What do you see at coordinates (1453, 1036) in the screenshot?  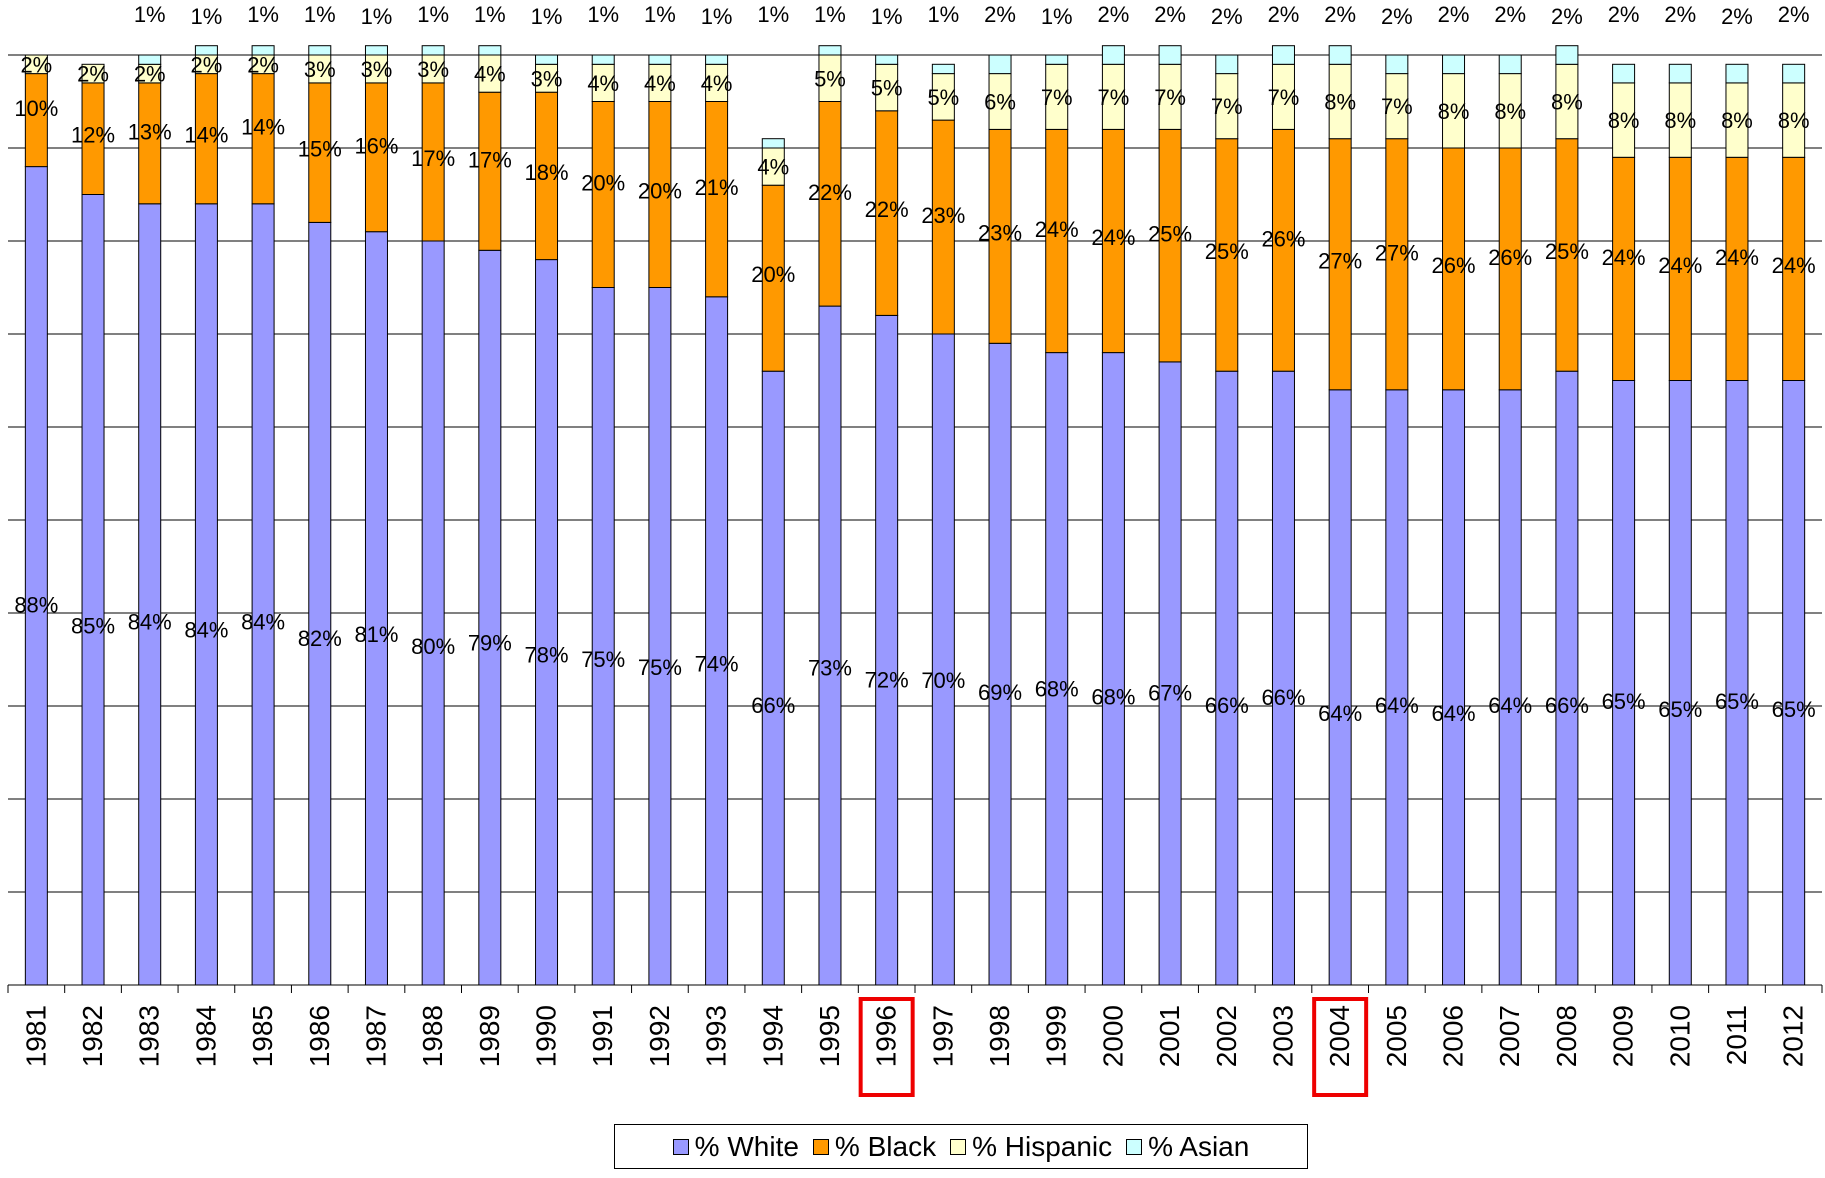 I see `x-tick-label: 2006` at bounding box center [1453, 1036].